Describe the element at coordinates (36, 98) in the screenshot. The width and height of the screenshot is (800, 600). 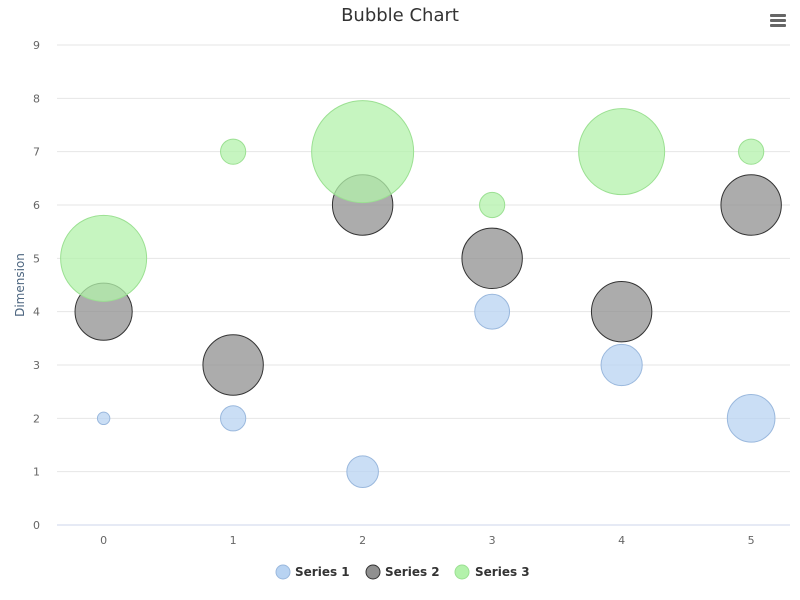
I see `y-tick-label: 8` at that location.